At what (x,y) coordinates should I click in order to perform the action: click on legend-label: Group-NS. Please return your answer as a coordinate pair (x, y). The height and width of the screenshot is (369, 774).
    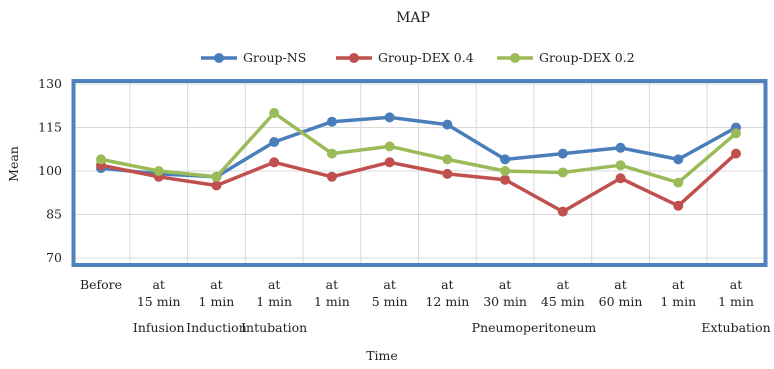
    Looking at the image, I should click on (274, 57).